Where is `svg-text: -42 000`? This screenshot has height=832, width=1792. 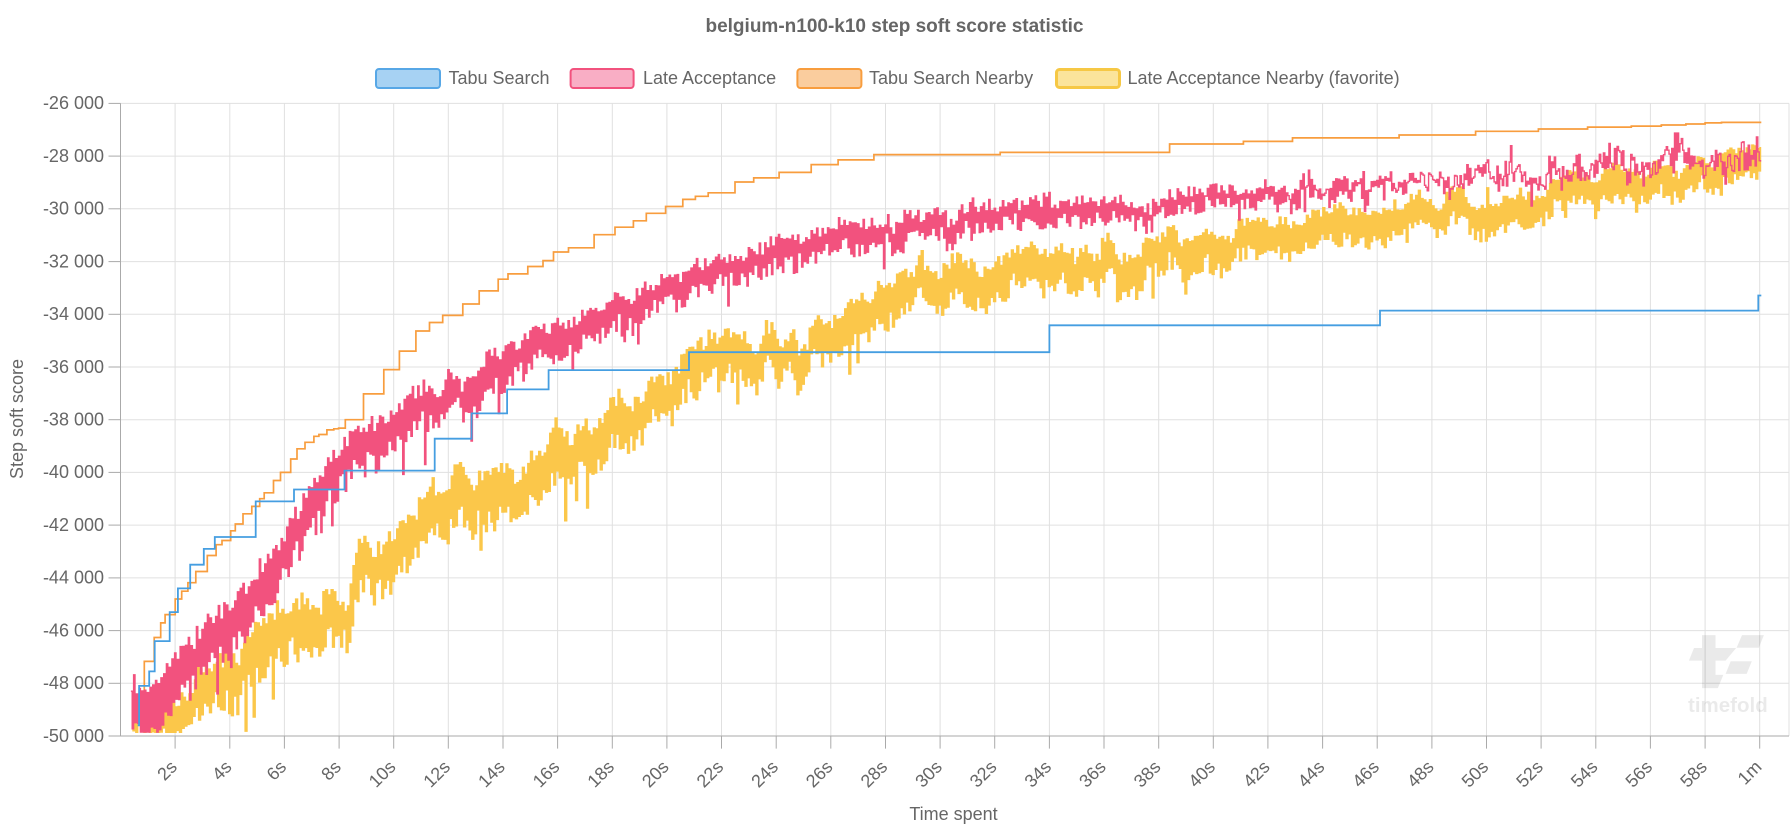
svg-text: -42 000 is located at coordinates (73, 525).